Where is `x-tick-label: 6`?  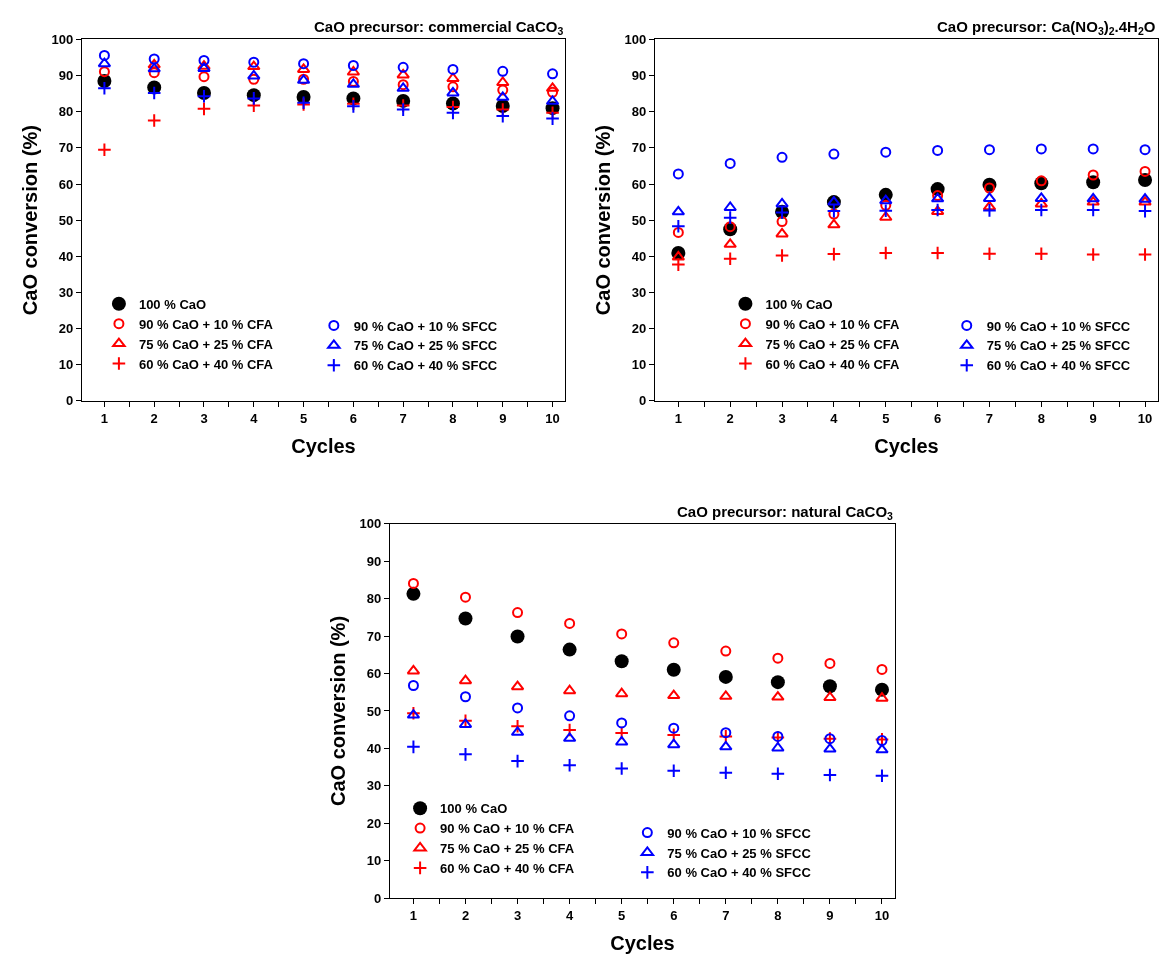
x-tick-label: 6 is located at coordinates (674, 915).